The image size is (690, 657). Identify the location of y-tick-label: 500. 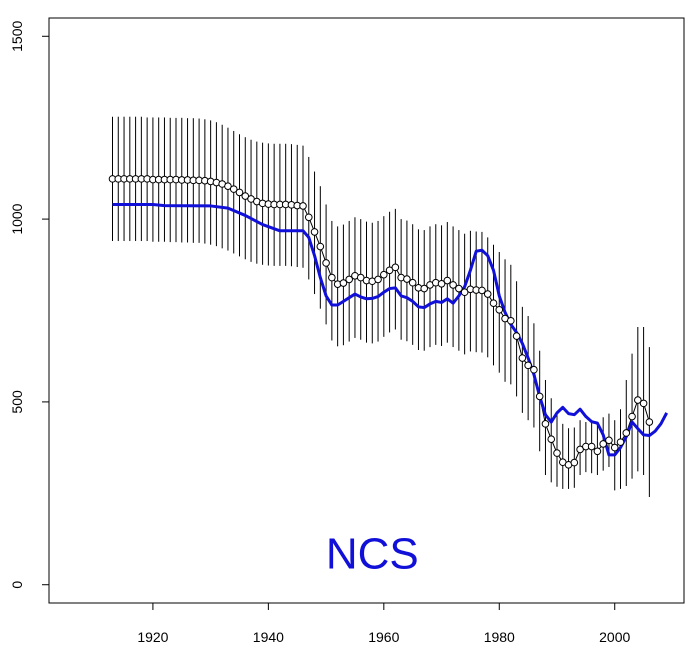
(17, 402).